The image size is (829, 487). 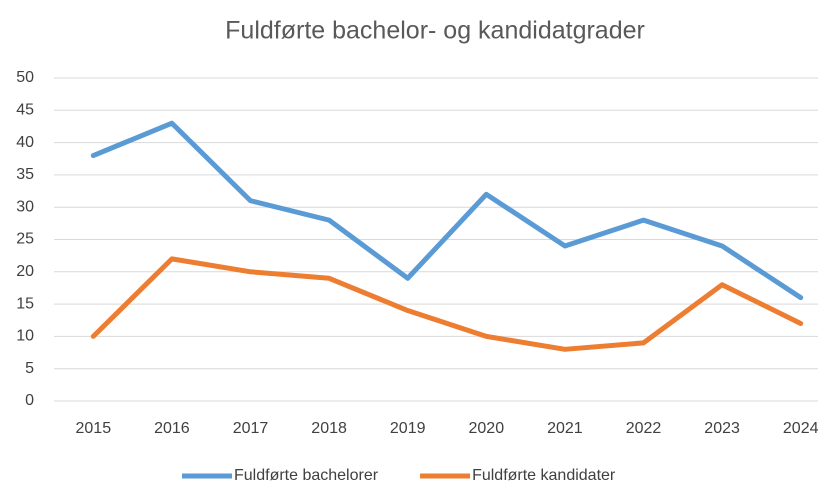 I want to click on y-tick-label: 45, so click(x=25, y=110).